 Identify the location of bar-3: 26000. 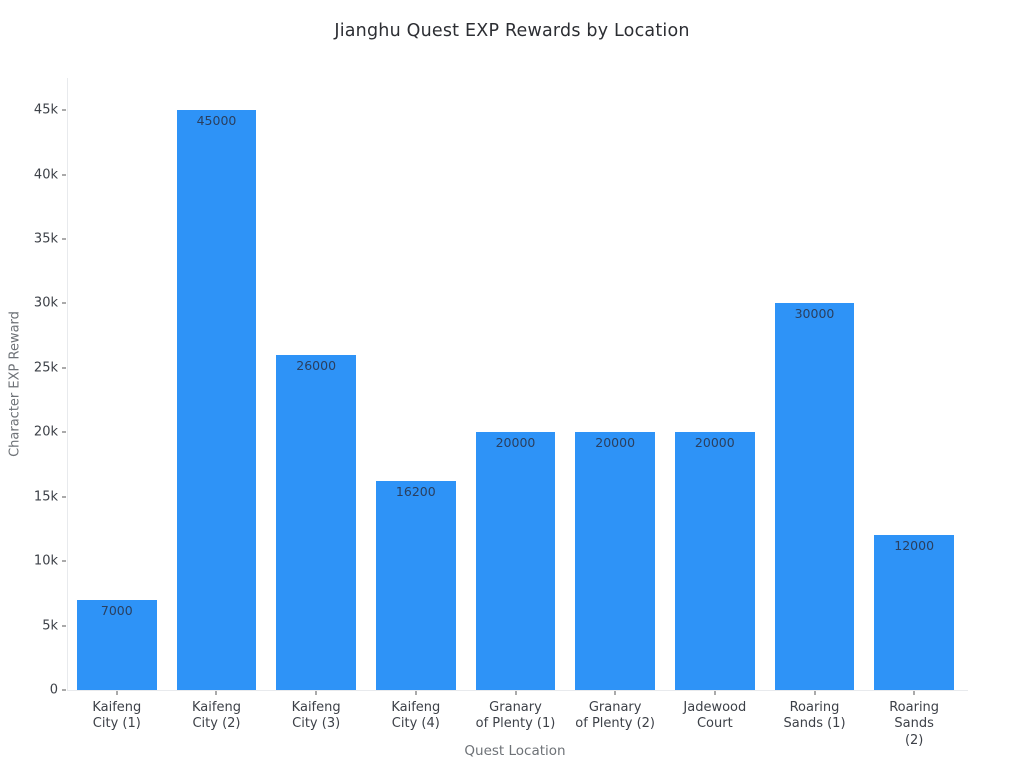
(316, 522).